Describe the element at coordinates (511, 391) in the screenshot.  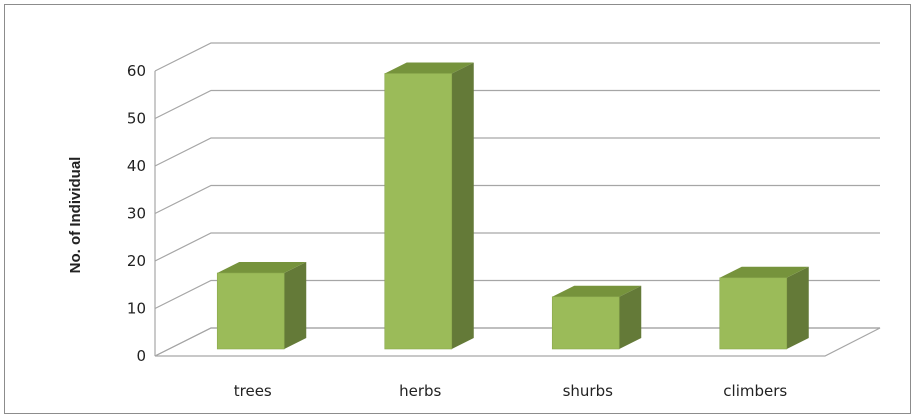
I see `x-axis-labels: trees herbs shurbs climbers` at that location.